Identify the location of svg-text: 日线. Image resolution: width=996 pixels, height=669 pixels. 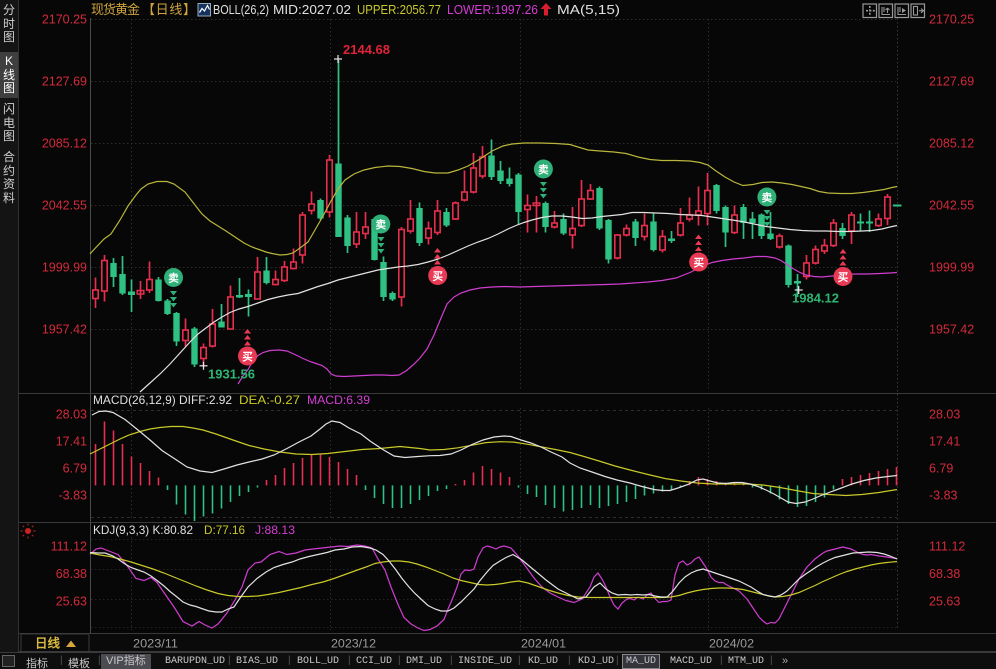
(48, 643).